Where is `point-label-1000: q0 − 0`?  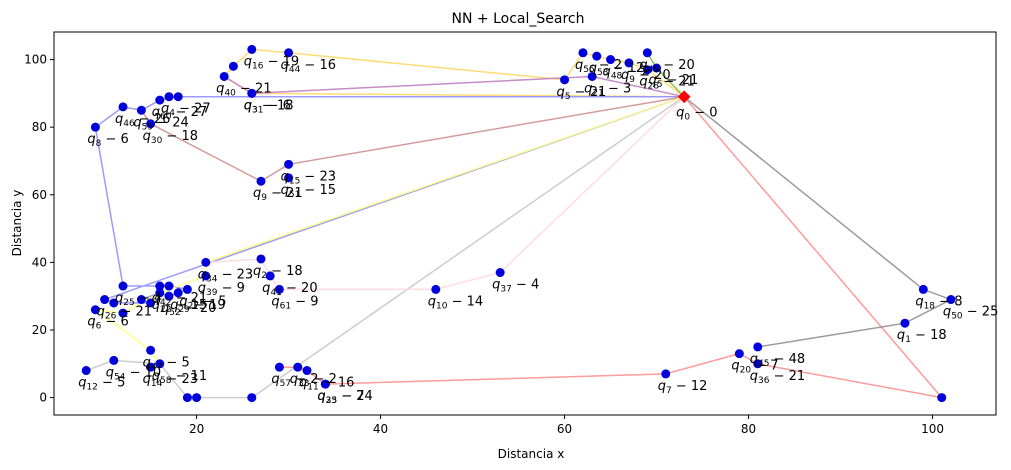 point-label-1000: q0 − 0 is located at coordinates (696, 114).